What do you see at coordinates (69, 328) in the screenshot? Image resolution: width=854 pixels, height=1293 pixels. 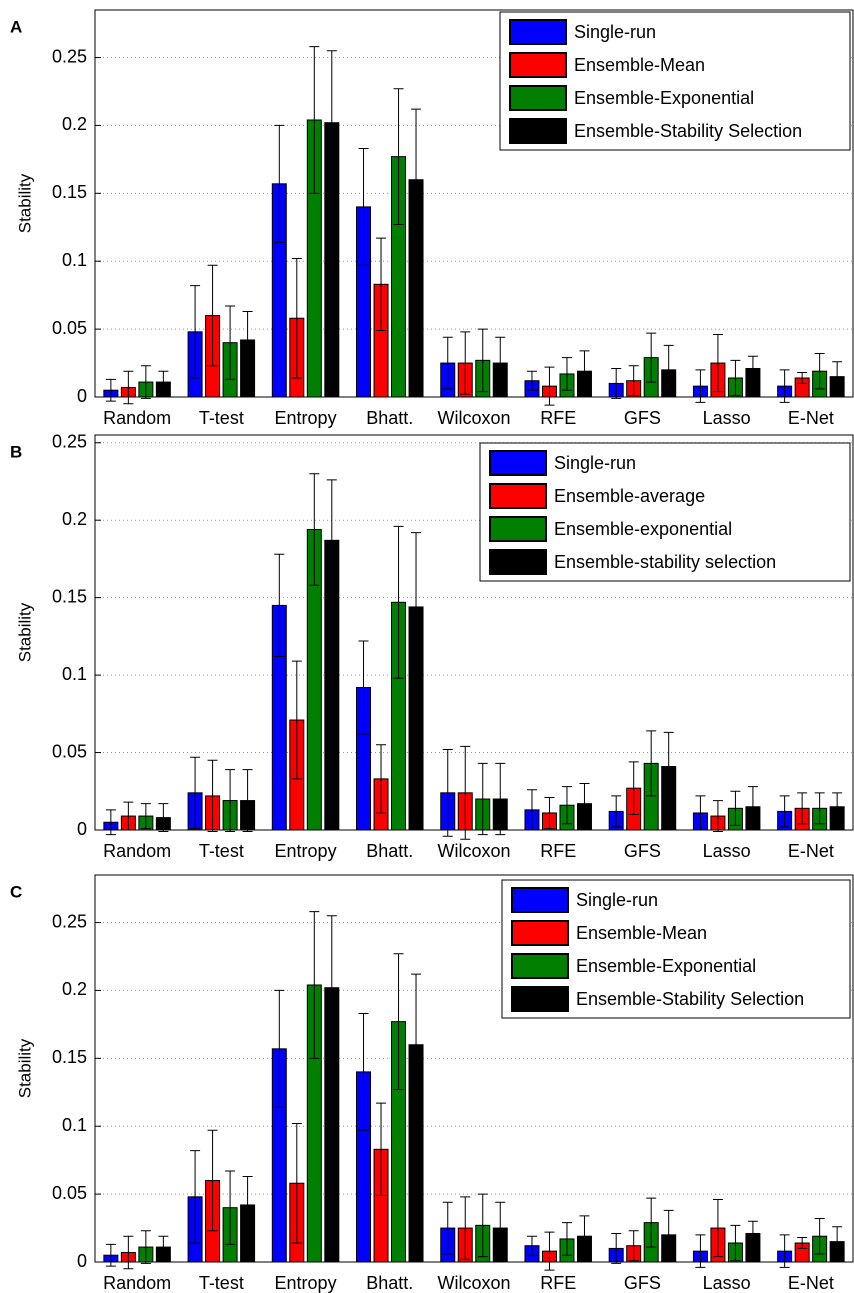 I see `y-tick-label: 0.05` at bounding box center [69, 328].